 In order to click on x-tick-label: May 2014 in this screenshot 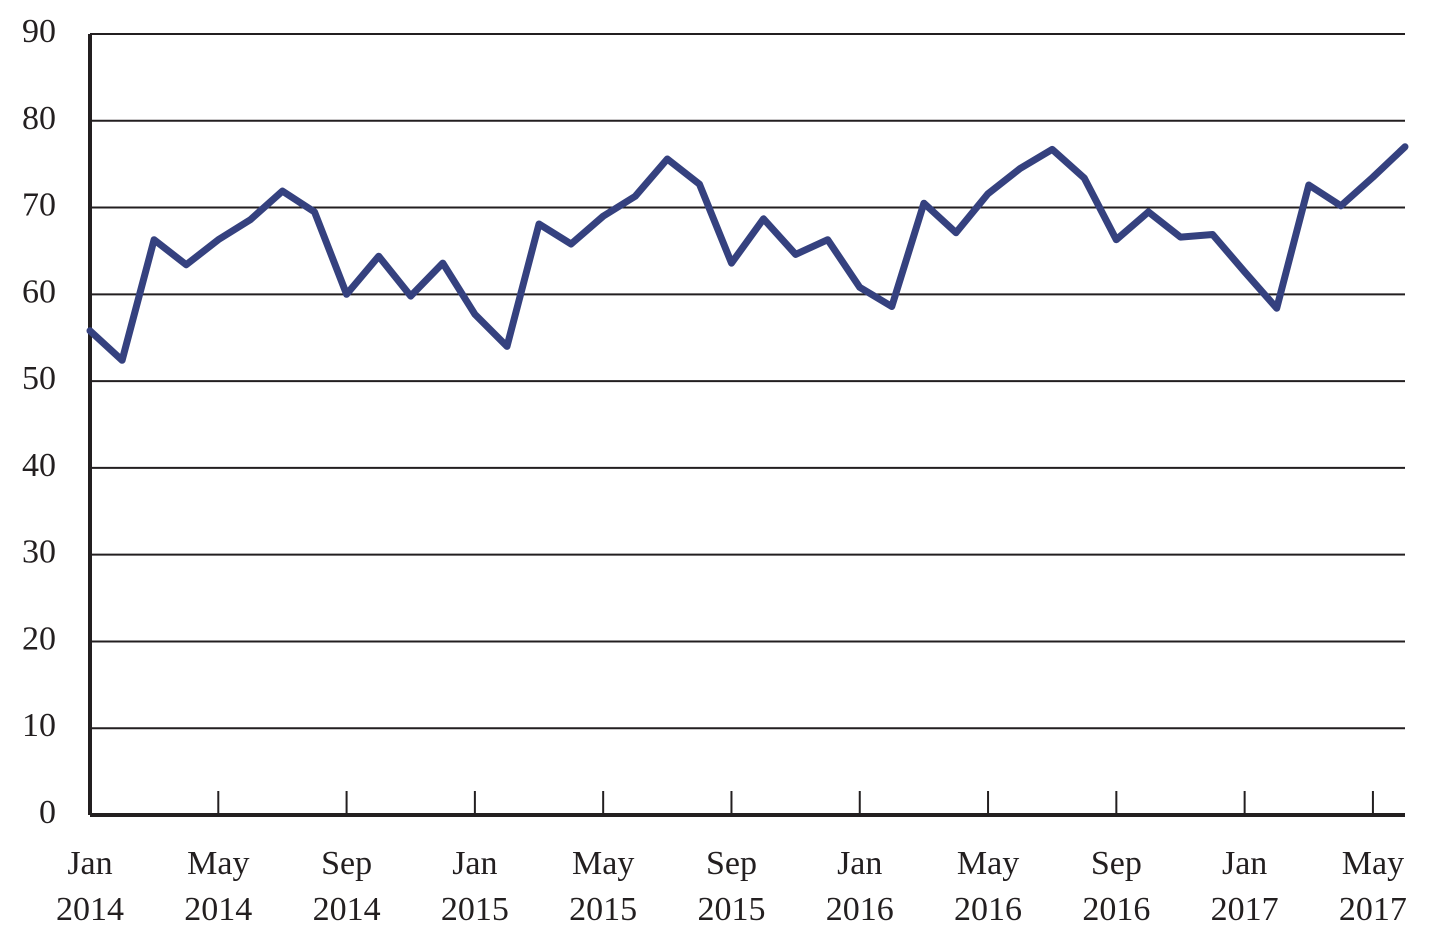, I will do `click(218, 886)`.